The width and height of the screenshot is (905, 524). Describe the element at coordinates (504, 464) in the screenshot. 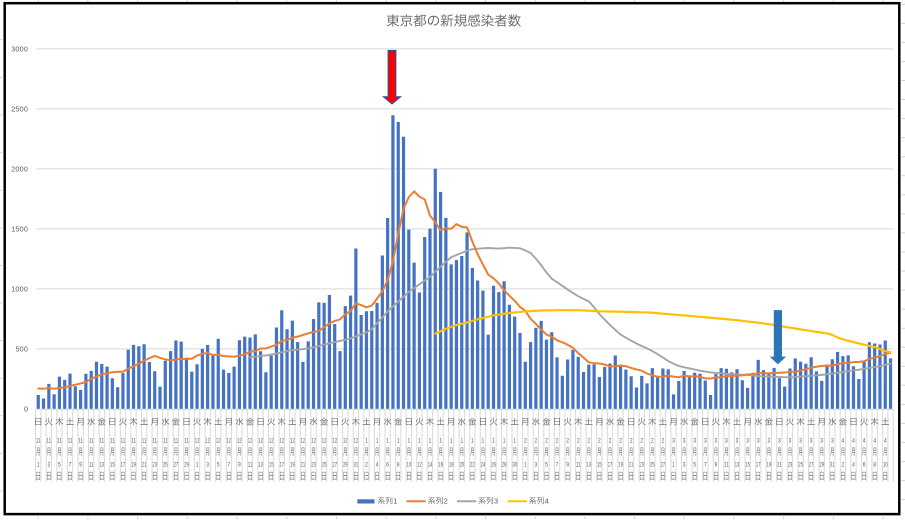

I see `svg-text: 28` at that location.